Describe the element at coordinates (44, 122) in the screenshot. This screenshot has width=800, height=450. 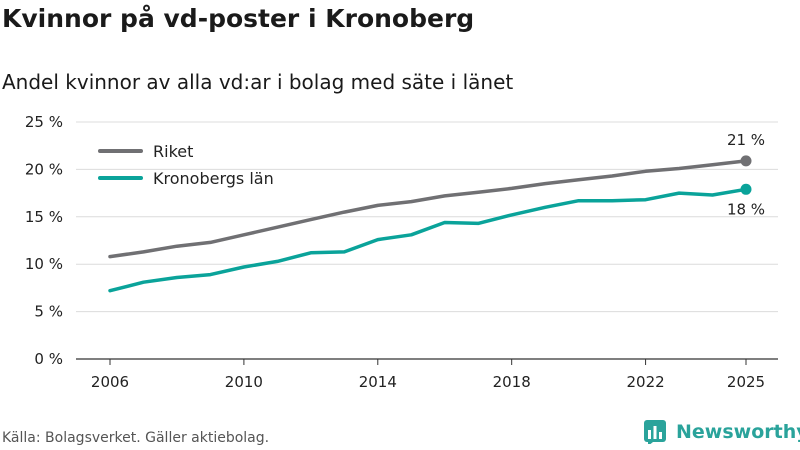
I see `y-tick-label: 25 %` at that location.